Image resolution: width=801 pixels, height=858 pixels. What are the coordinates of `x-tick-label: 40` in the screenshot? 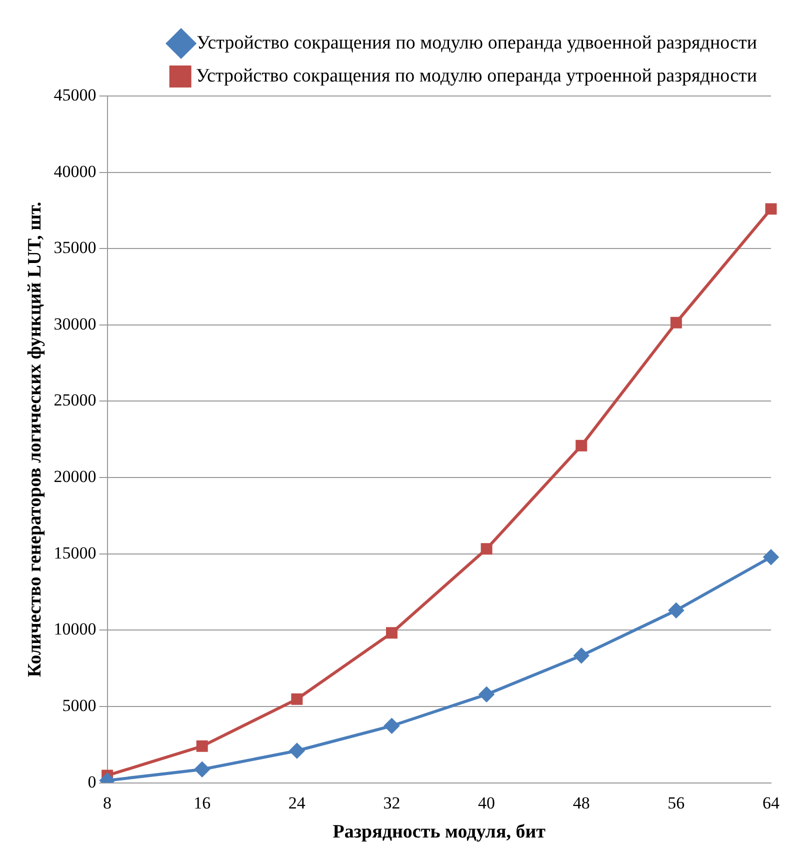 It's located at (487, 802).